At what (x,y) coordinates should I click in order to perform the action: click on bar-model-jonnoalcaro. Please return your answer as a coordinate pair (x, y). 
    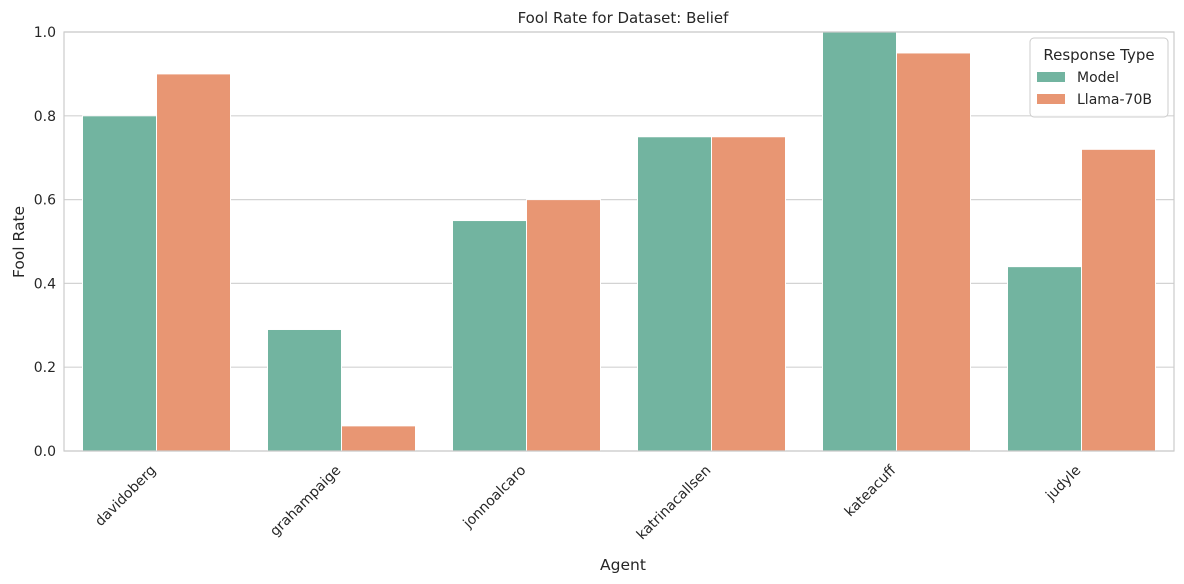
    Looking at the image, I should click on (489, 336).